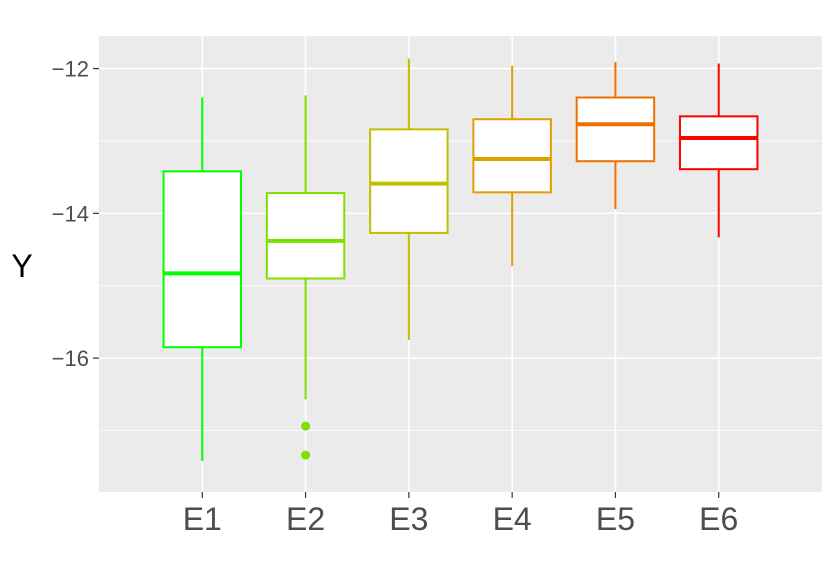  I want to click on box-E1, so click(202, 279).